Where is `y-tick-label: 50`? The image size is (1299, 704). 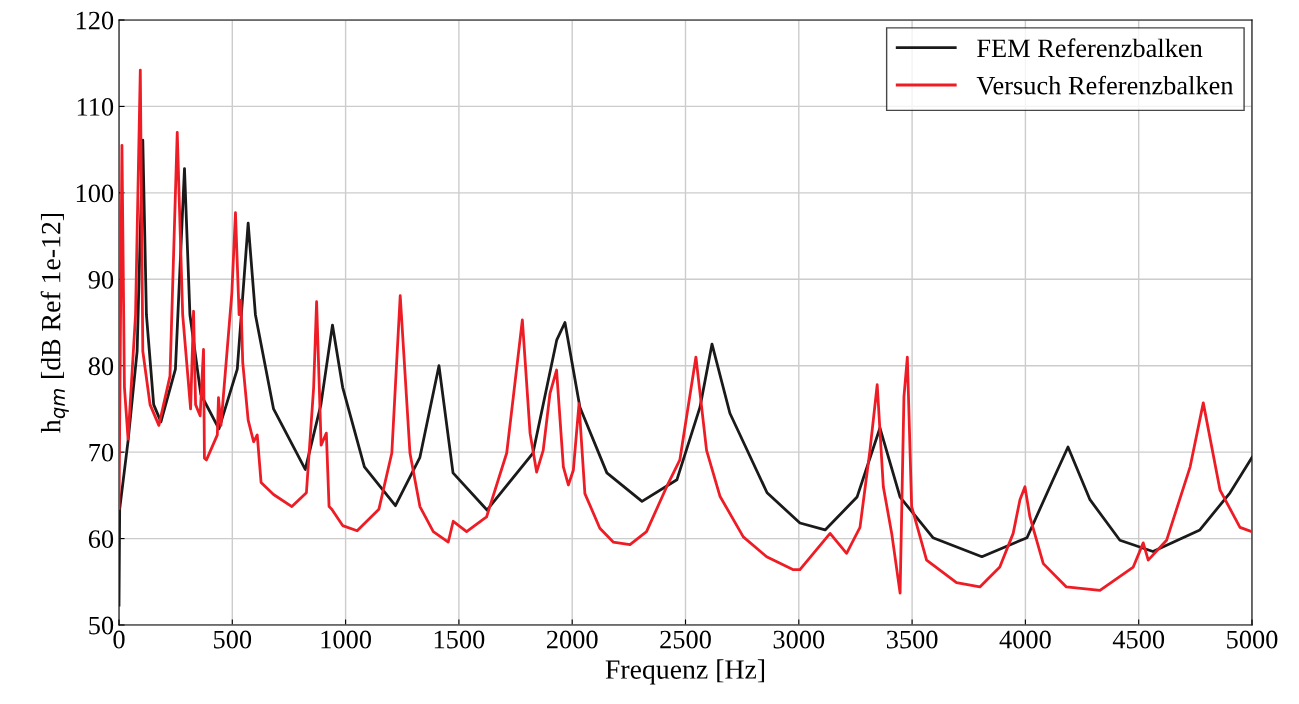
y-tick-label: 50 is located at coordinates (101, 625).